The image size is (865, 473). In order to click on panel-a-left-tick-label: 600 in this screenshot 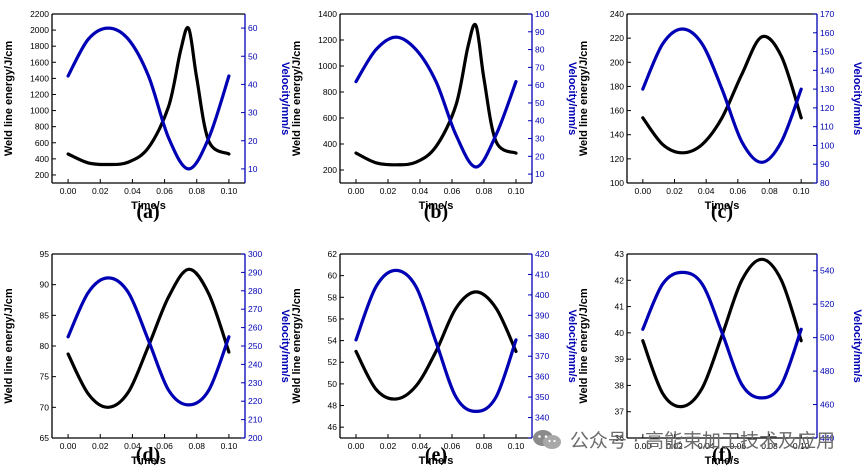, I will do `click(42, 143)`.